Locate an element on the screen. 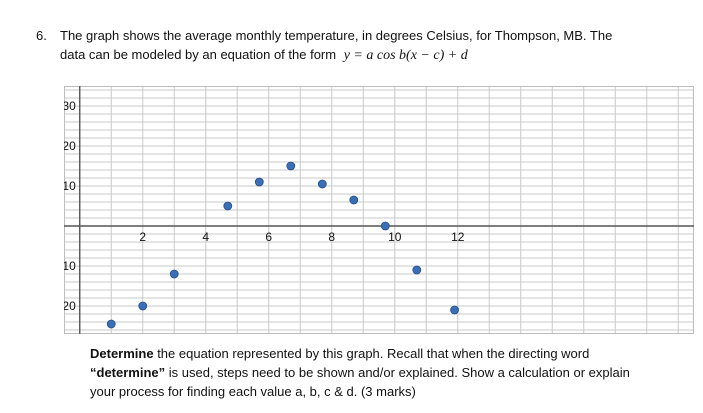 The height and width of the screenshot is (413, 703). task-bold-determine: Determine is located at coordinates (122, 353).